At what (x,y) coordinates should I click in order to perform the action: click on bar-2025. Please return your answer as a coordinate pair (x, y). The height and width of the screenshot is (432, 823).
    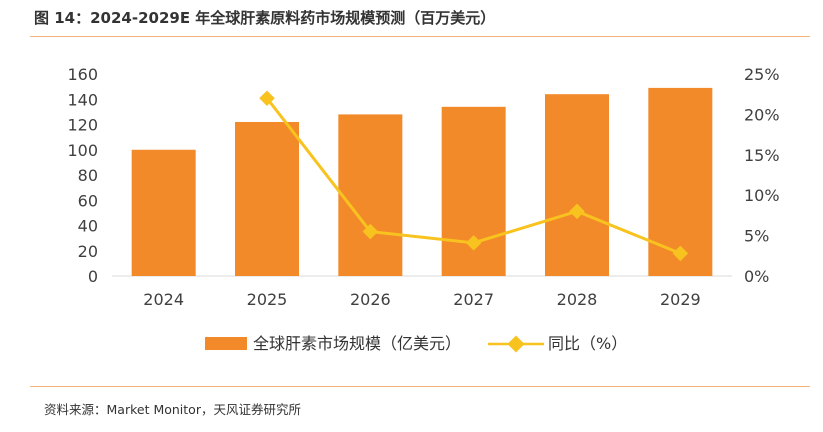
    Looking at the image, I should click on (267, 198).